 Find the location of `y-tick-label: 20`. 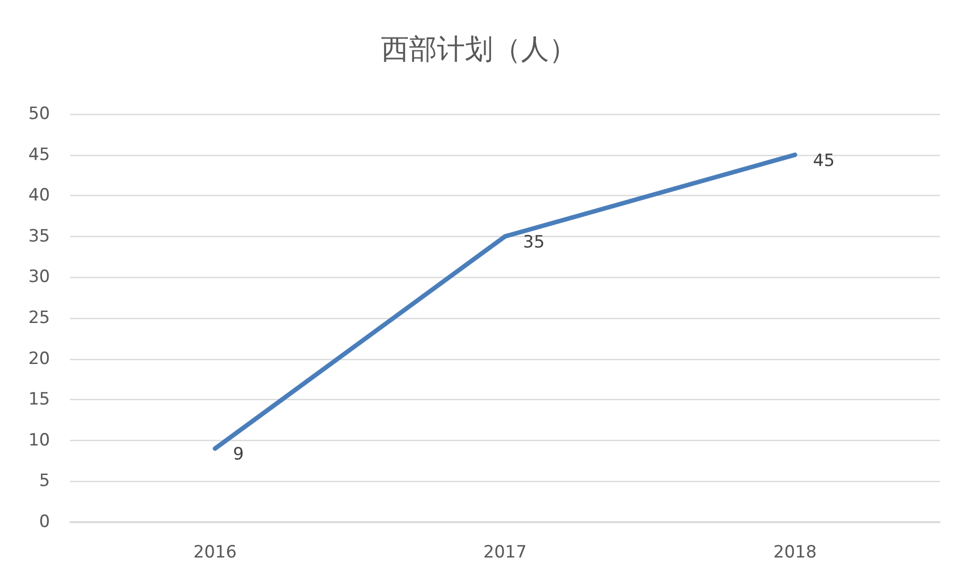

y-tick-label: 20 is located at coordinates (39, 358).